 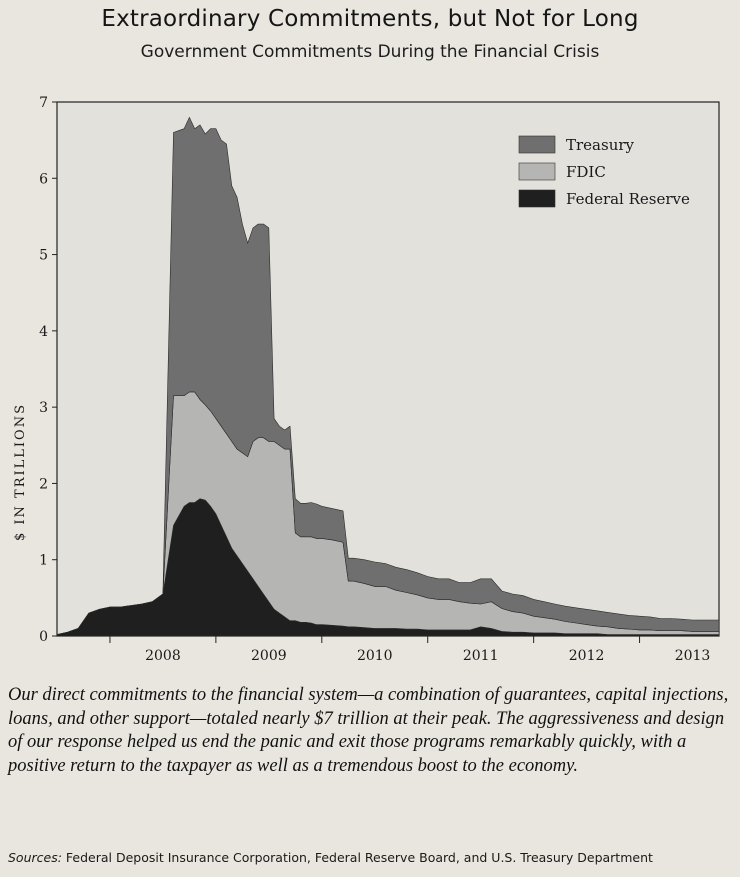 I want to click on legend-label: FDIC, so click(x=586, y=172).